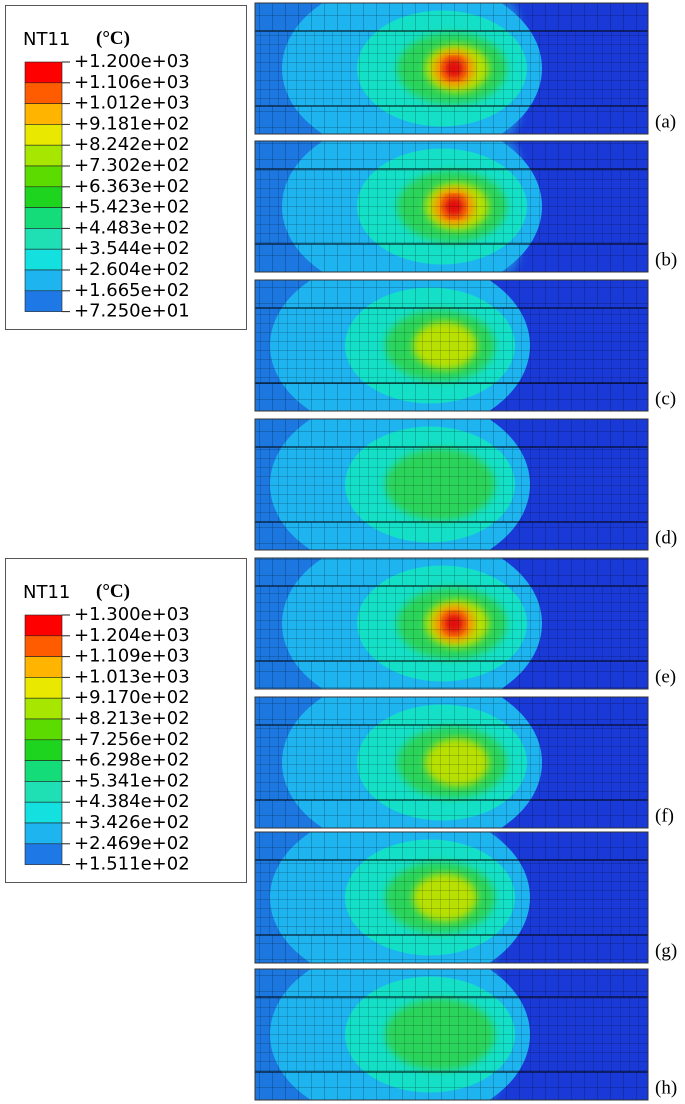  Describe the element at coordinates (132, 227) in the screenshot. I see `legend-label: +4.483e+02` at that location.